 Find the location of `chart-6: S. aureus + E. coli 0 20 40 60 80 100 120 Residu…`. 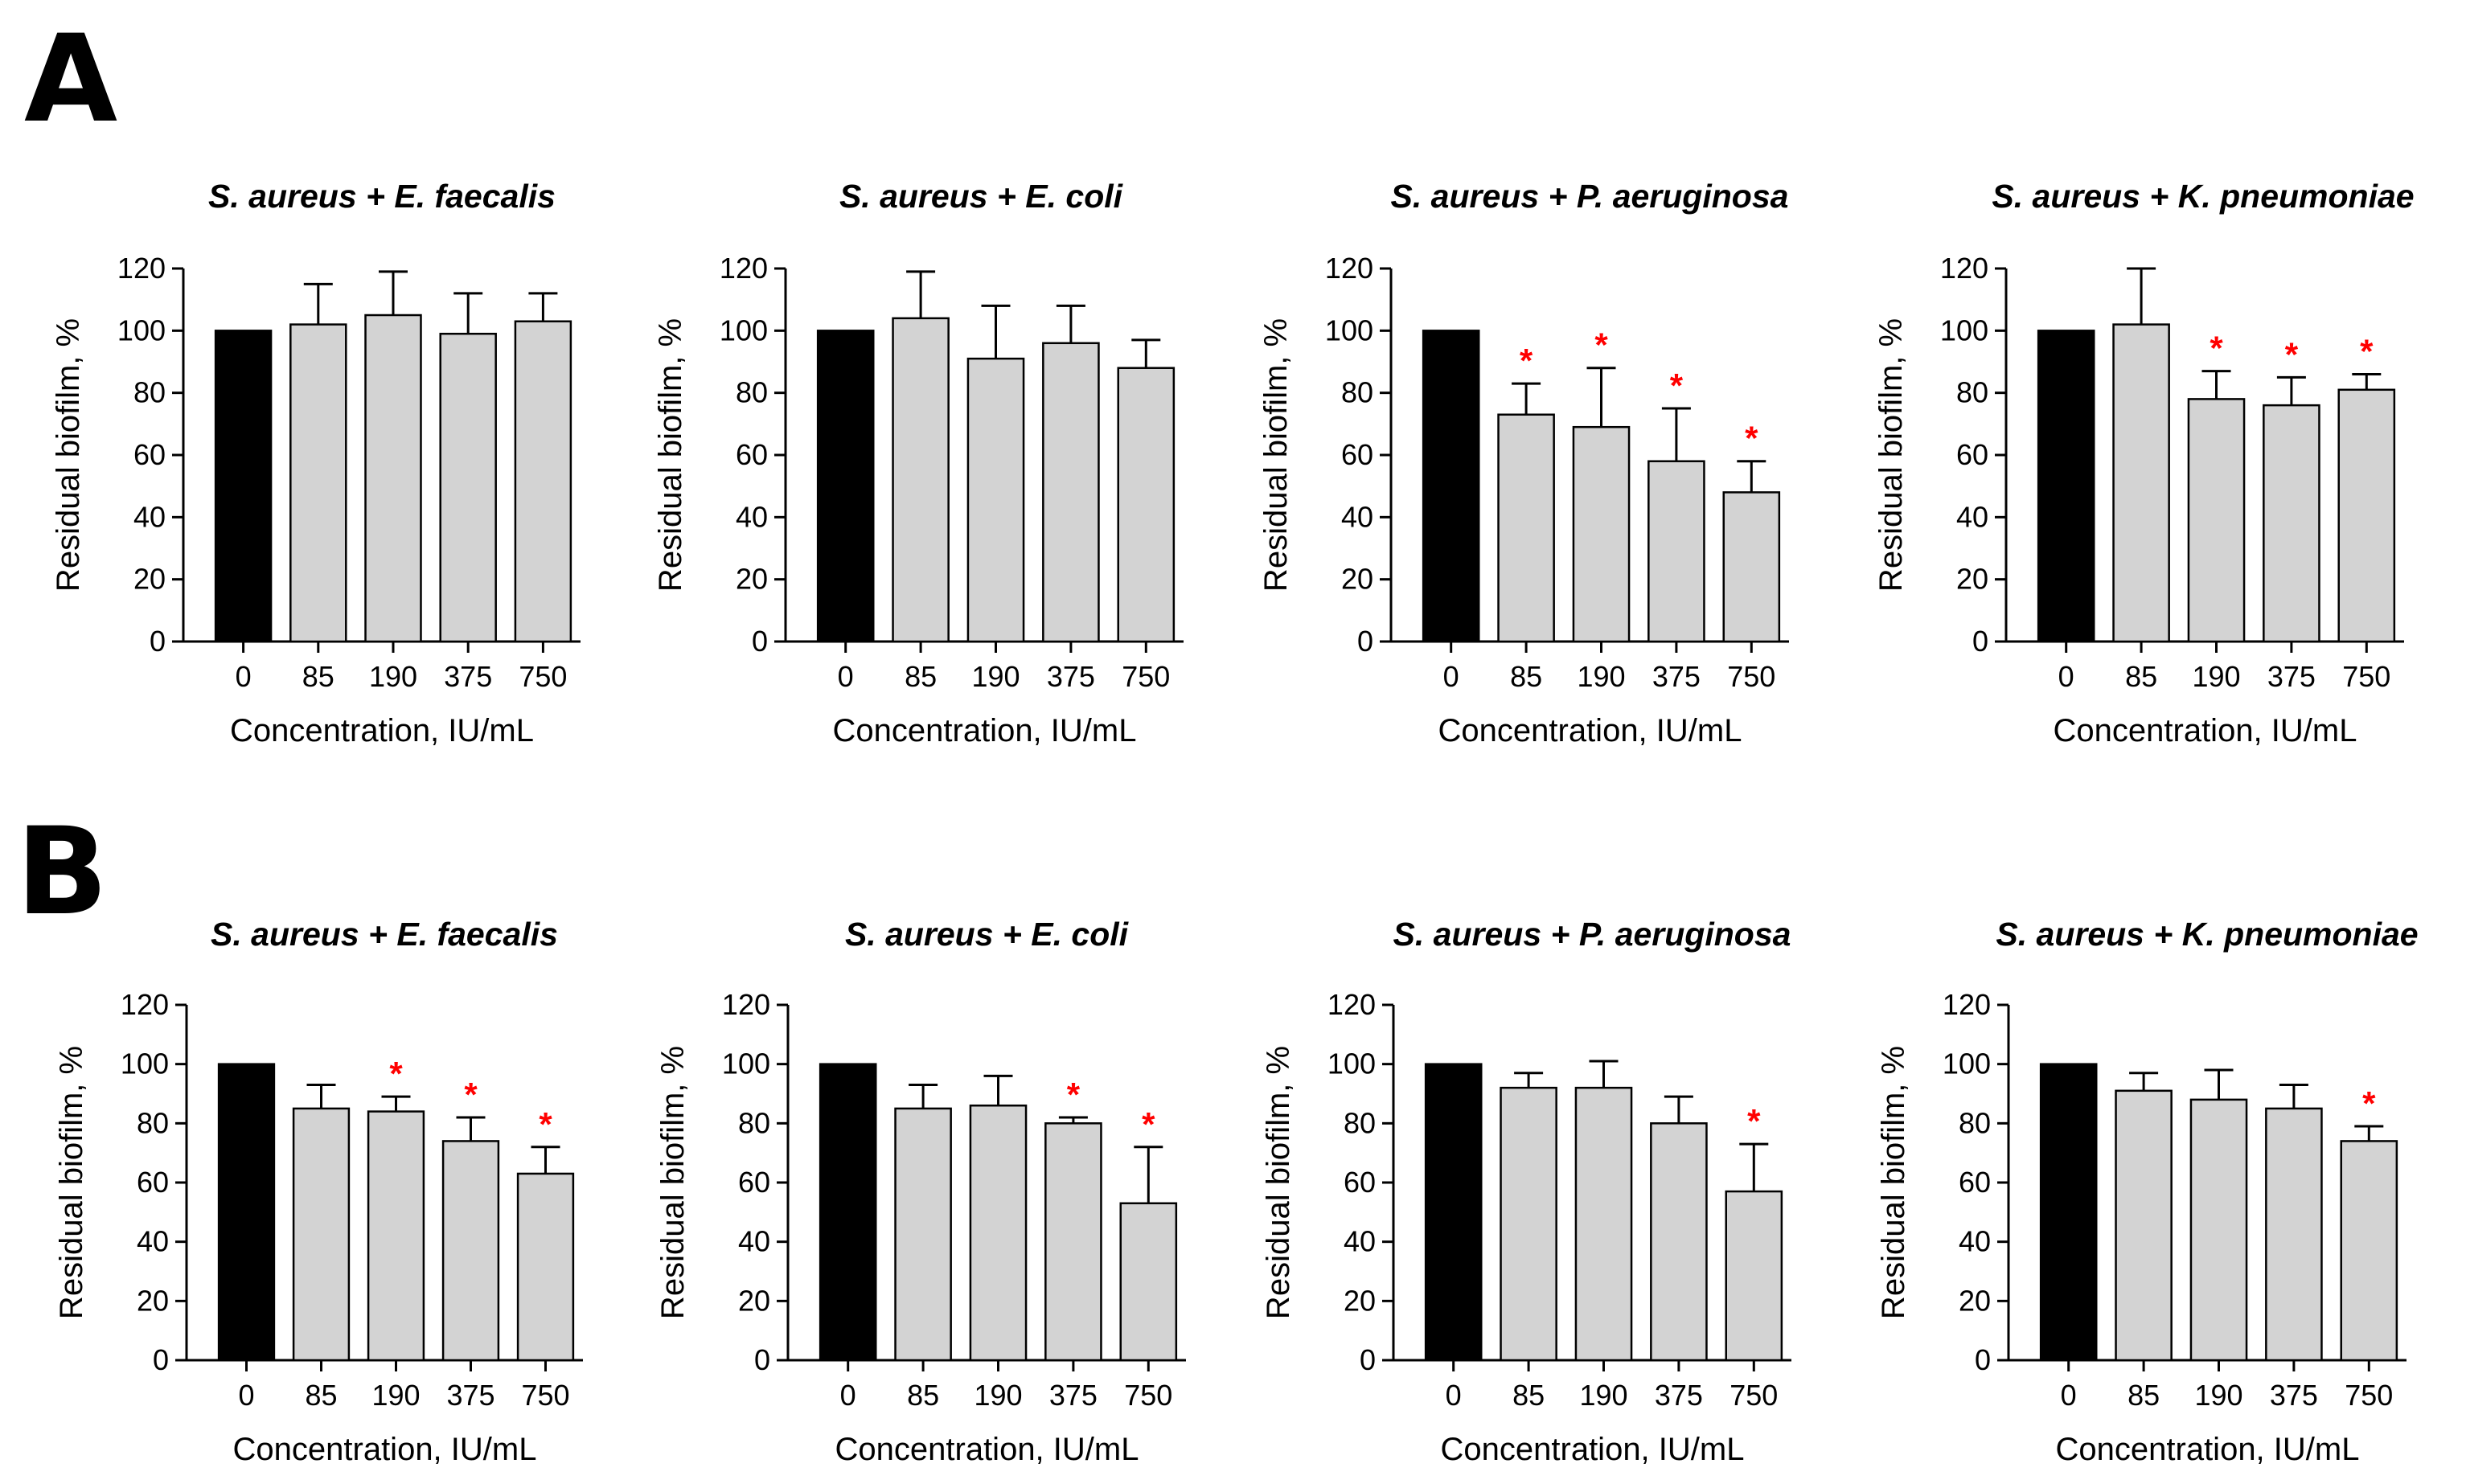

chart-6: S. aureus + E. coli 0 20 40 60 80 100 120 Residu… is located at coordinates (920, 1192).